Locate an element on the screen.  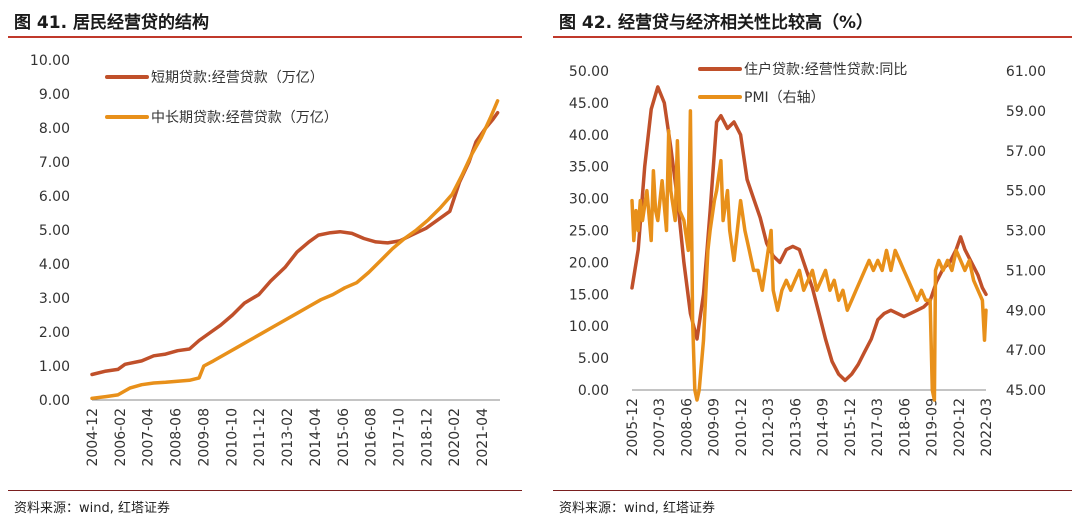
x-tick-label: 2020-02 is located at coordinates (455, 437).